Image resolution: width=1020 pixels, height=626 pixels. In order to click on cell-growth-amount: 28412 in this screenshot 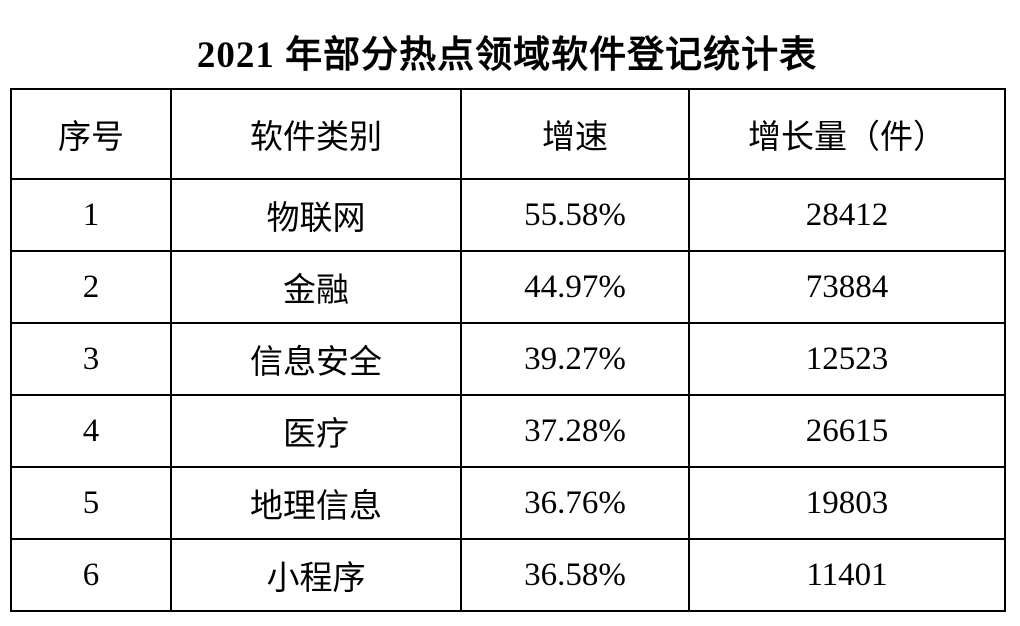, I will do `click(847, 215)`.